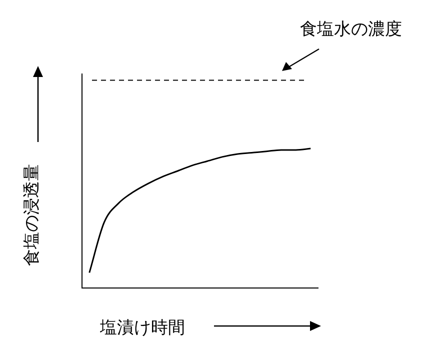 The image size is (441, 363). What do you see at coordinates (351, 29) in the screenshot?
I see `ref-line-label: 食塩水の濃度` at bounding box center [351, 29].